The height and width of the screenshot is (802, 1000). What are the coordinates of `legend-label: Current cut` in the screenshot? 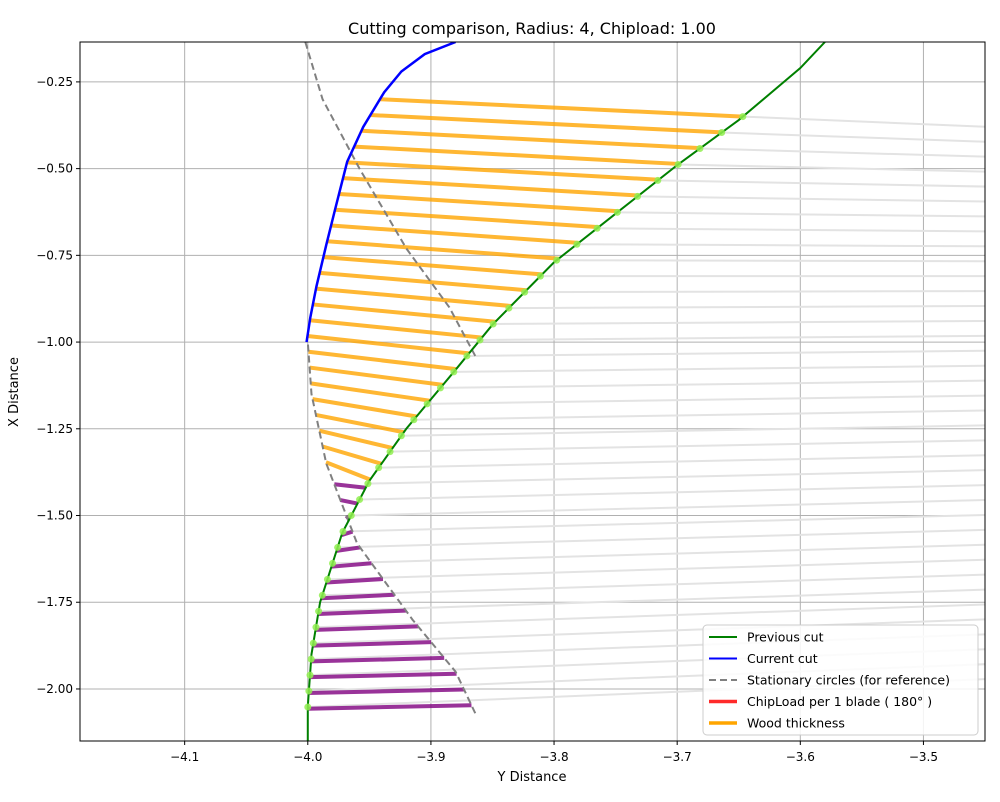 It's located at (782, 658).